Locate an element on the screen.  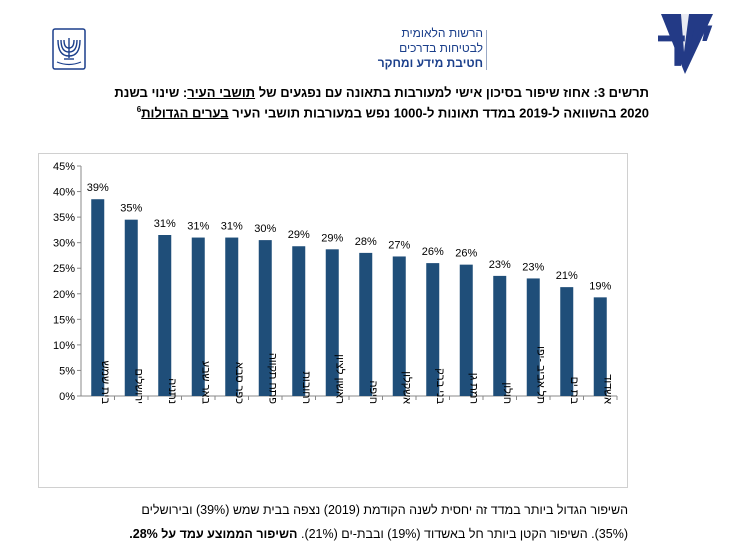
data-label: 30% is located at coordinates (265, 229).